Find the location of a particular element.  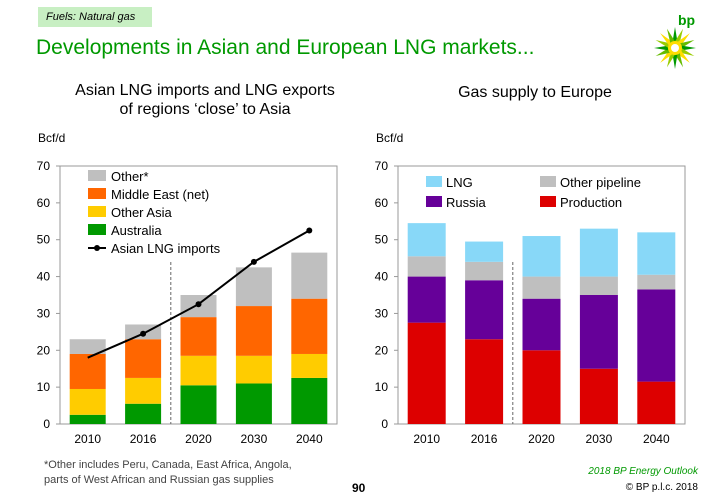

chart1-legend-label: Other Asia is located at coordinates (141, 212).